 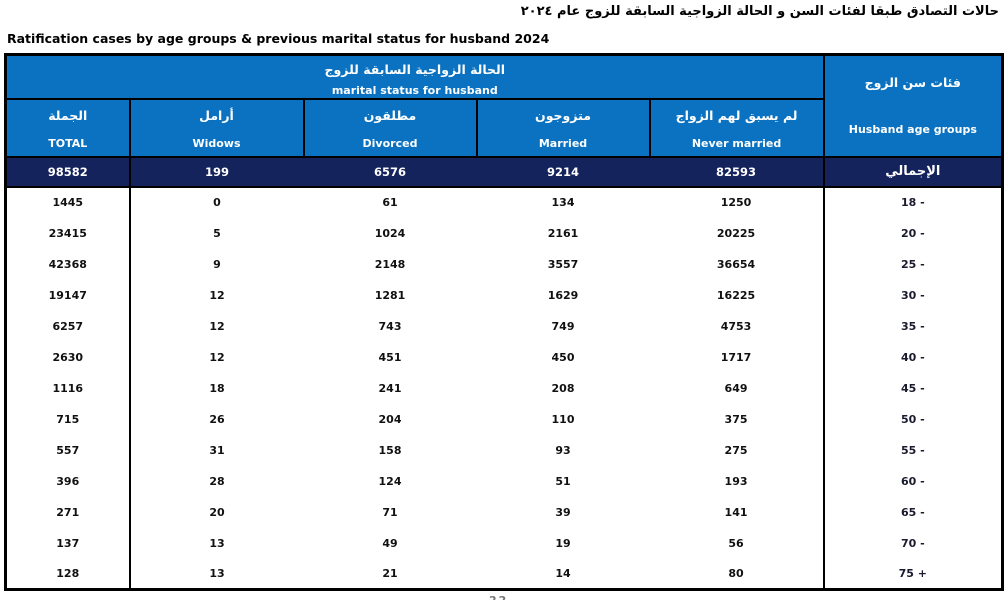 I want to click on cell-total: 23415, so click(x=68, y=233).